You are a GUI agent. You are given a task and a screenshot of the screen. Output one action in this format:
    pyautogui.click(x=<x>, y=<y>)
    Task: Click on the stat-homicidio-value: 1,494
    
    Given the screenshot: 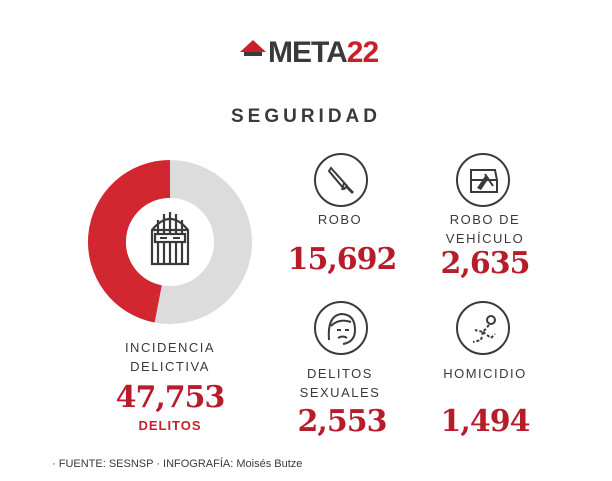 What is the action you would take?
    pyautogui.click(x=485, y=421)
    